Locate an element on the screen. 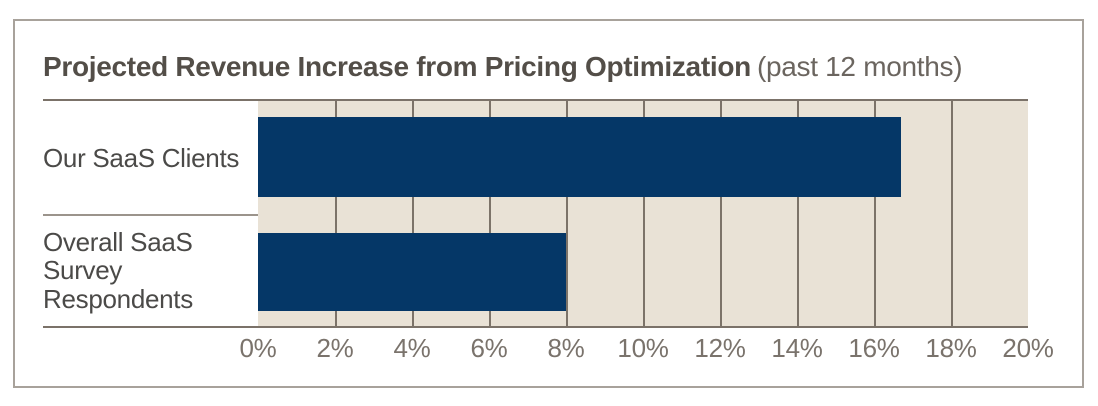 This screenshot has width=1098, height=406. bar-overall-saas-respondents is located at coordinates (412, 272).